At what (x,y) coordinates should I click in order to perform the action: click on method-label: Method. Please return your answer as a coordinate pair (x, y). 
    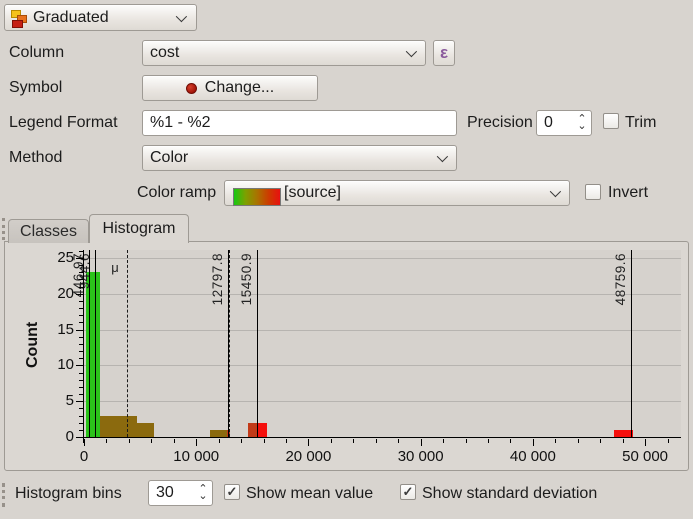
    Looking at the image, I should click on (36, 157).